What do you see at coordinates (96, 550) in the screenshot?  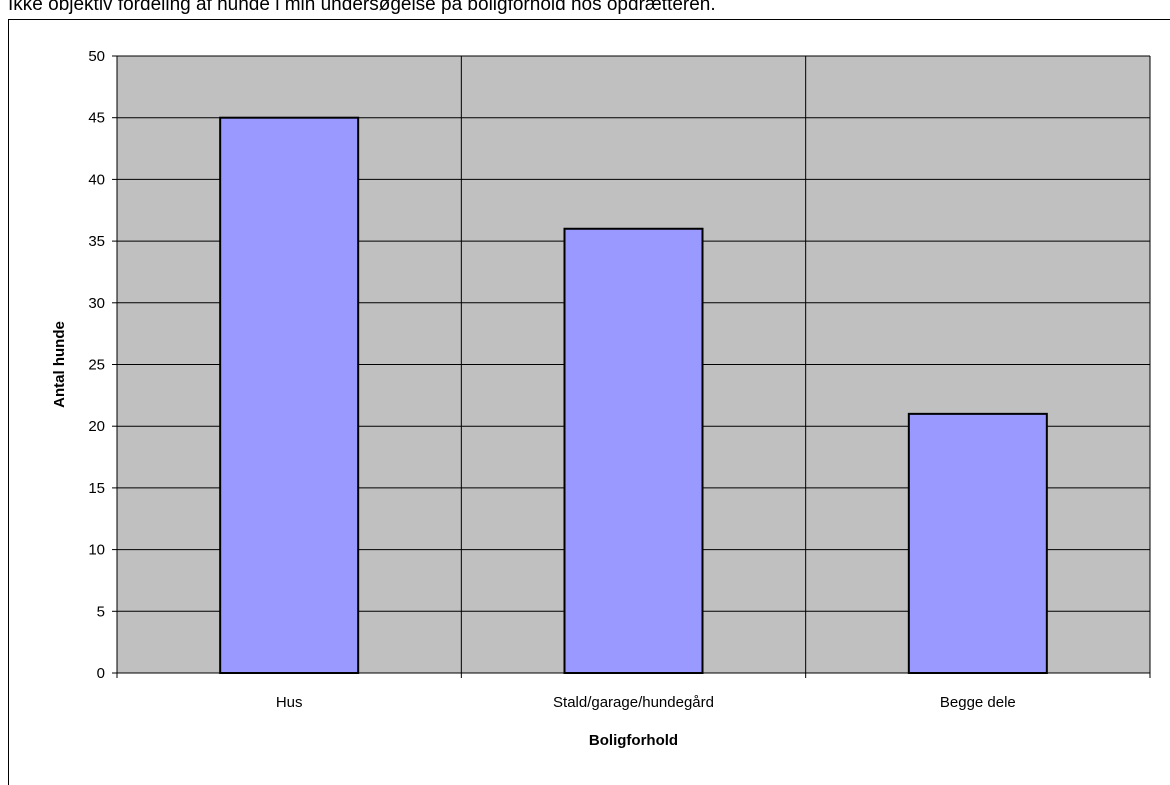 I see `y-tick-label: 10` at bounding box center [96, 550].